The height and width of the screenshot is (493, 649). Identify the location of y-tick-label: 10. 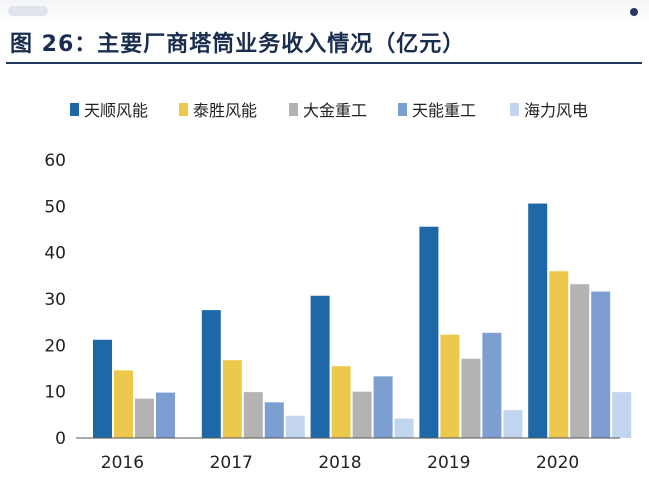
(55, 393).